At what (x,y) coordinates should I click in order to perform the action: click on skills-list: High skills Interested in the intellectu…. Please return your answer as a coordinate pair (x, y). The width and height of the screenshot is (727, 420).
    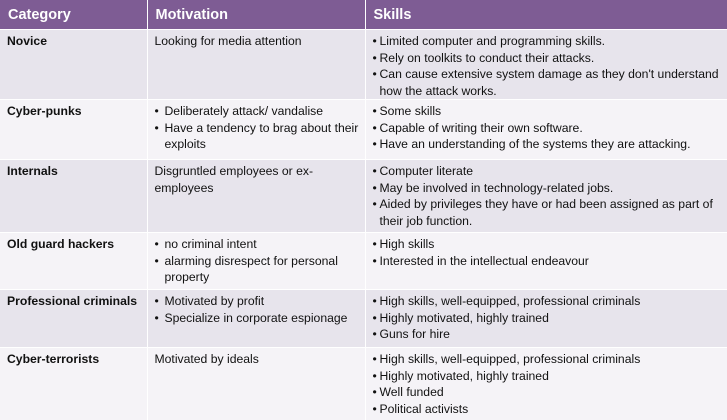
    Looking at the image, I should click on (547, 252).